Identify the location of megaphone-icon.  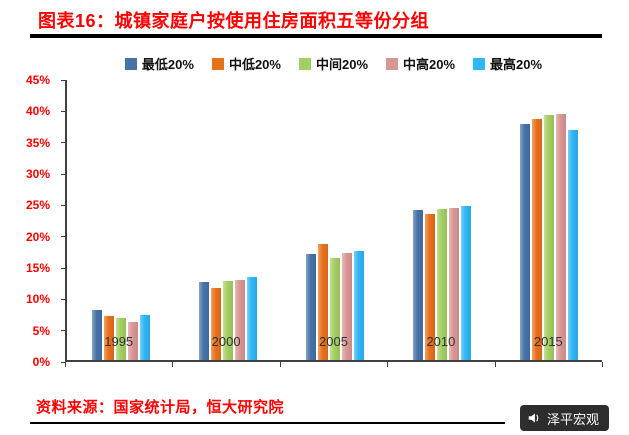
(534, 418).